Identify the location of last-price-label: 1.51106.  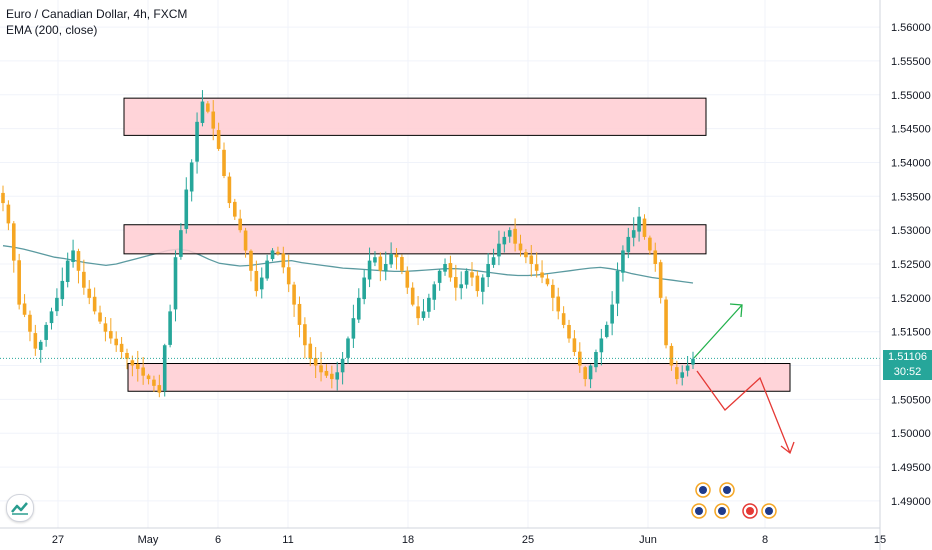
(907, 358).